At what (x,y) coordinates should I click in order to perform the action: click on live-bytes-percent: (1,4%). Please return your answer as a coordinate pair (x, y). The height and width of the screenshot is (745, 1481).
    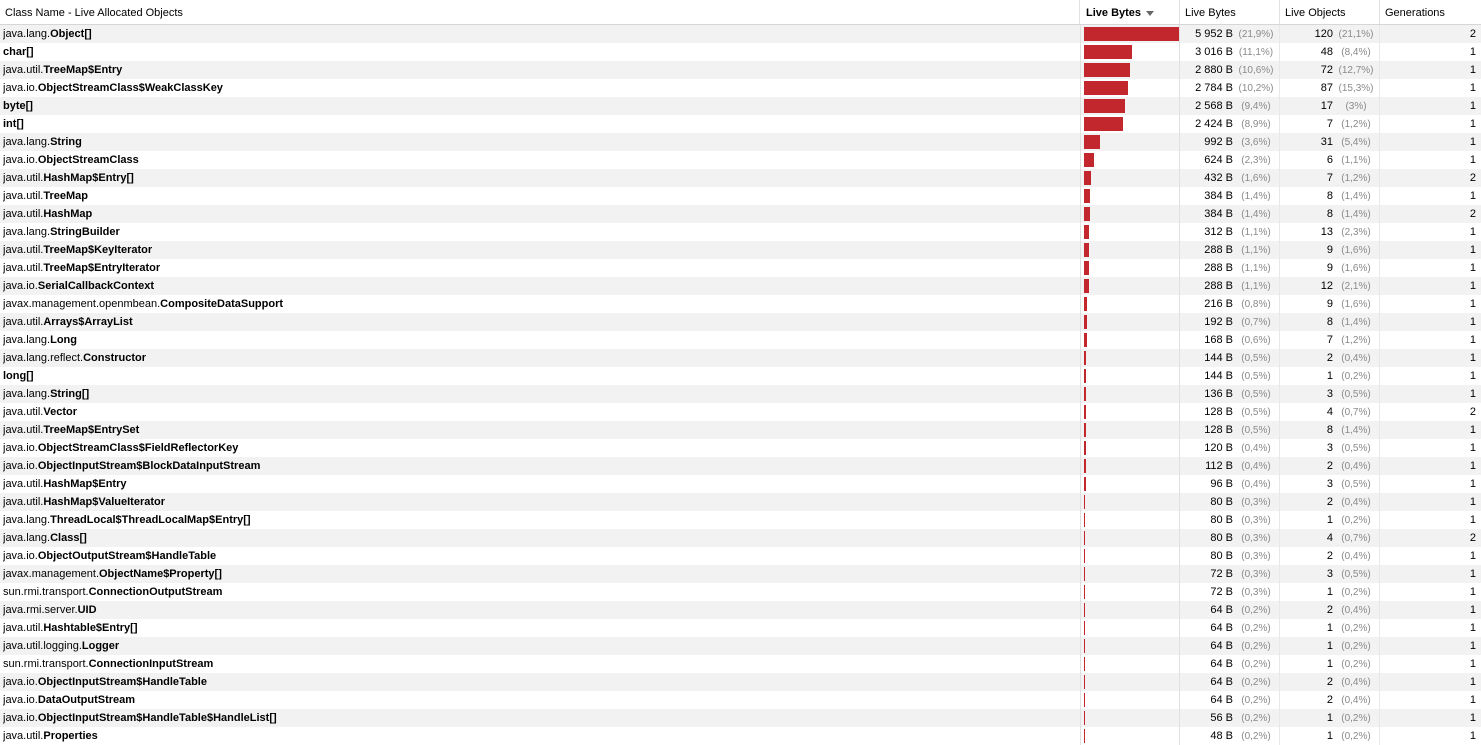
    Looking at the image, I should click on (1256, 214).